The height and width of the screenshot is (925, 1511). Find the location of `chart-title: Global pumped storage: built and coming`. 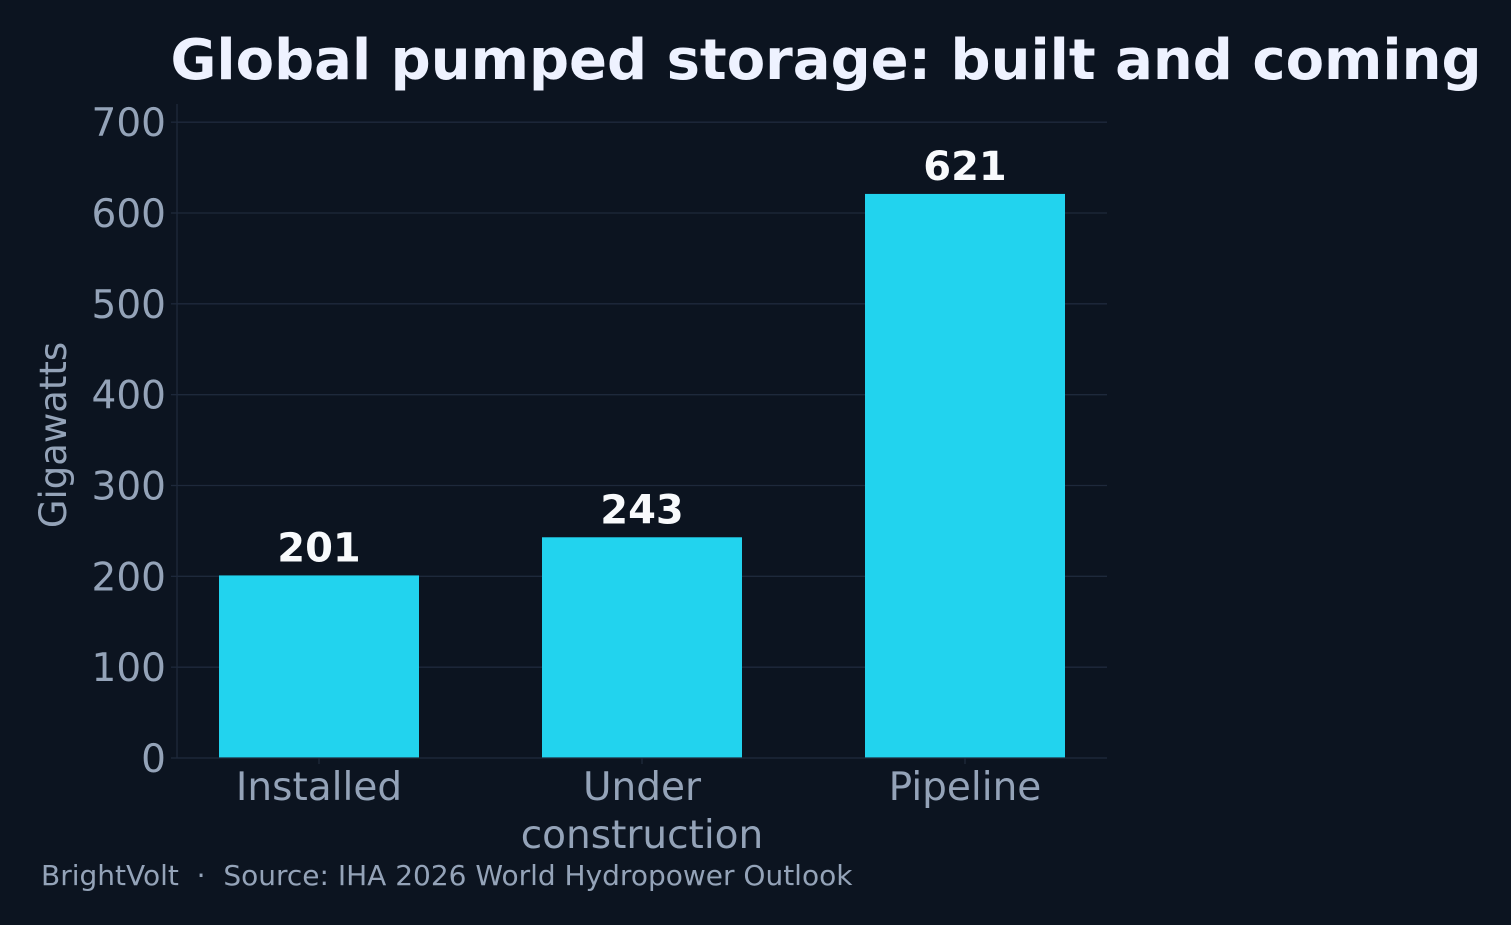

chart-title: Global pumped storage: built and coming is located at coordinates (825, 60).